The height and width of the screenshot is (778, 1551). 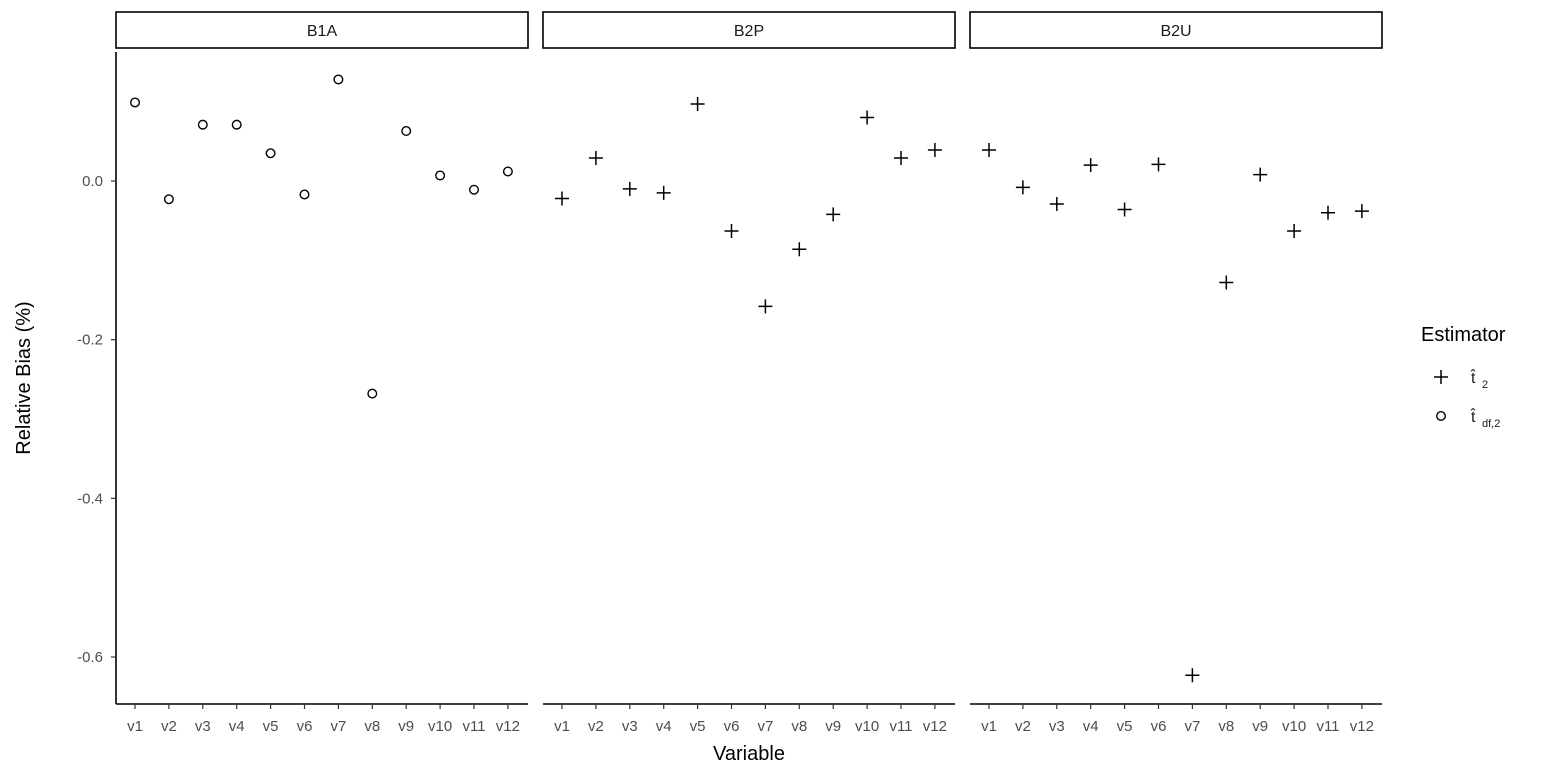 What do you see at coordinates (1441, 377) in the screenshot?
I see `legend-key-plus` at bounding box center [1441, 377].